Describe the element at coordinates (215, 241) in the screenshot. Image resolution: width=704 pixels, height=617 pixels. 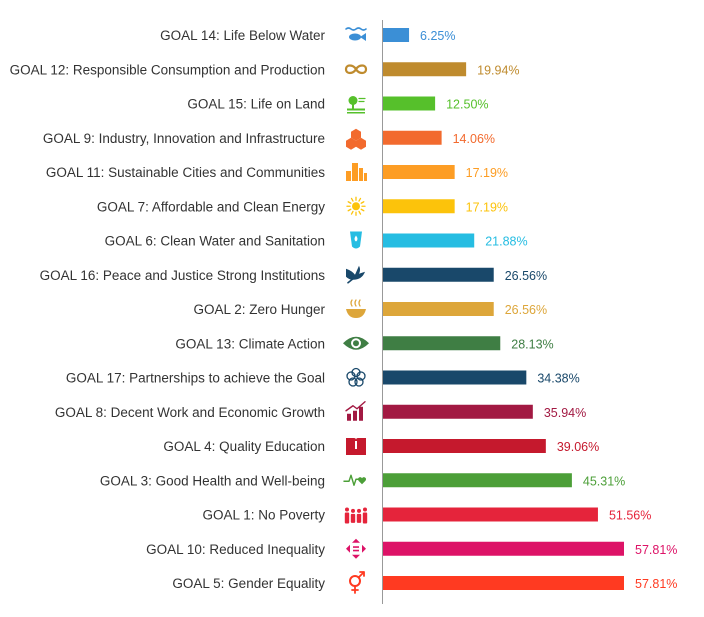
I see `goal-6-label: GOAL 6: Clean Water and Sanitation` at that location.